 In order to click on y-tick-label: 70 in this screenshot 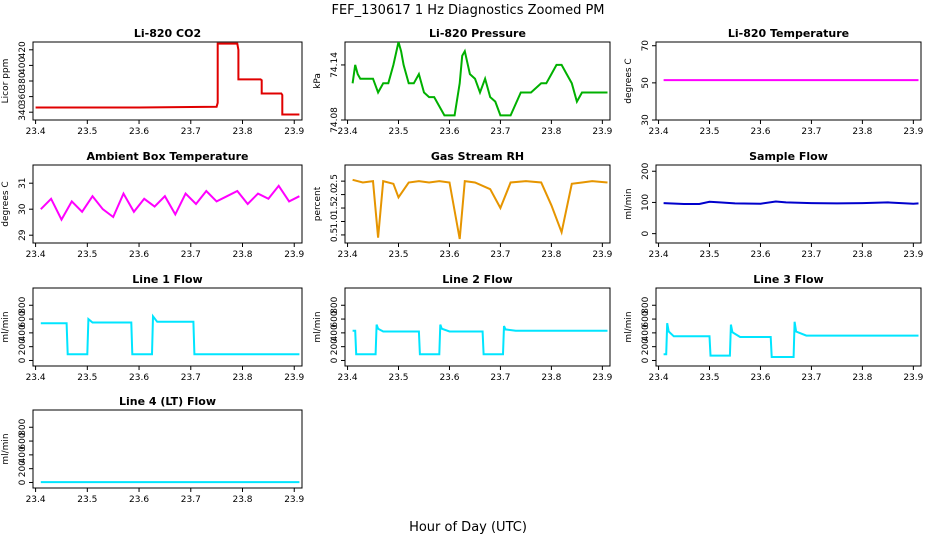, I will do `click(646, 46)`.